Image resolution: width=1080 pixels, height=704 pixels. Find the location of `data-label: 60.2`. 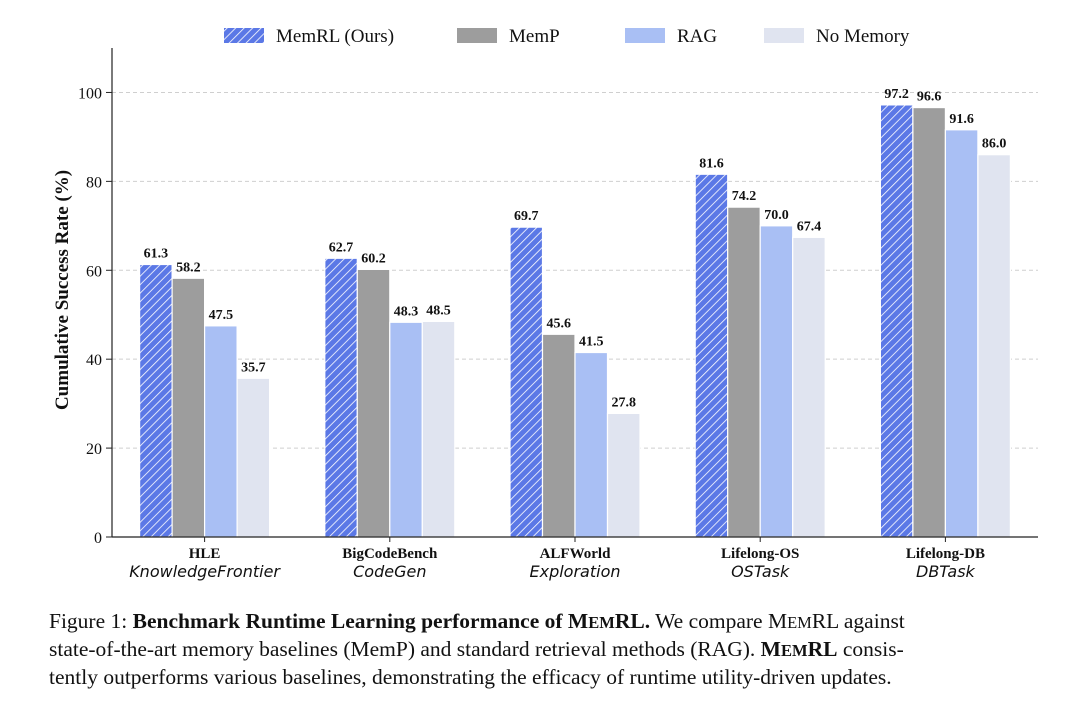

data-label: 60.2 is located at coordinates (373, 258).